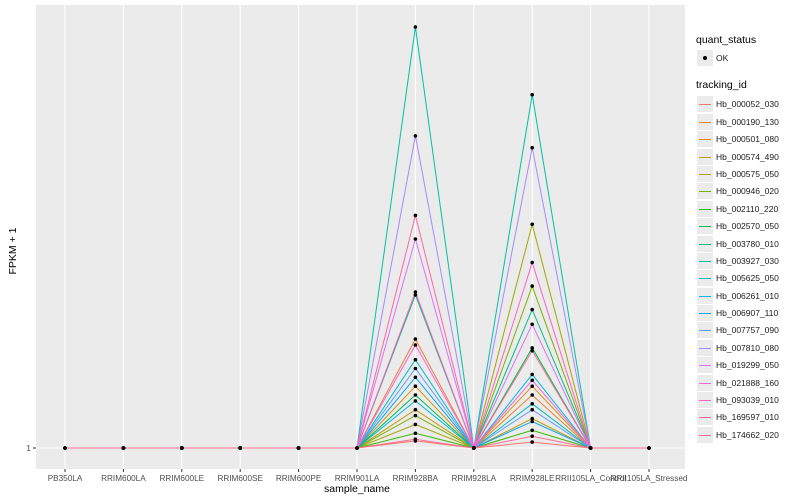 This screenshot has width=800, height=500. I want to click on legend-label: Hb_006907_110, so click(747, 313).